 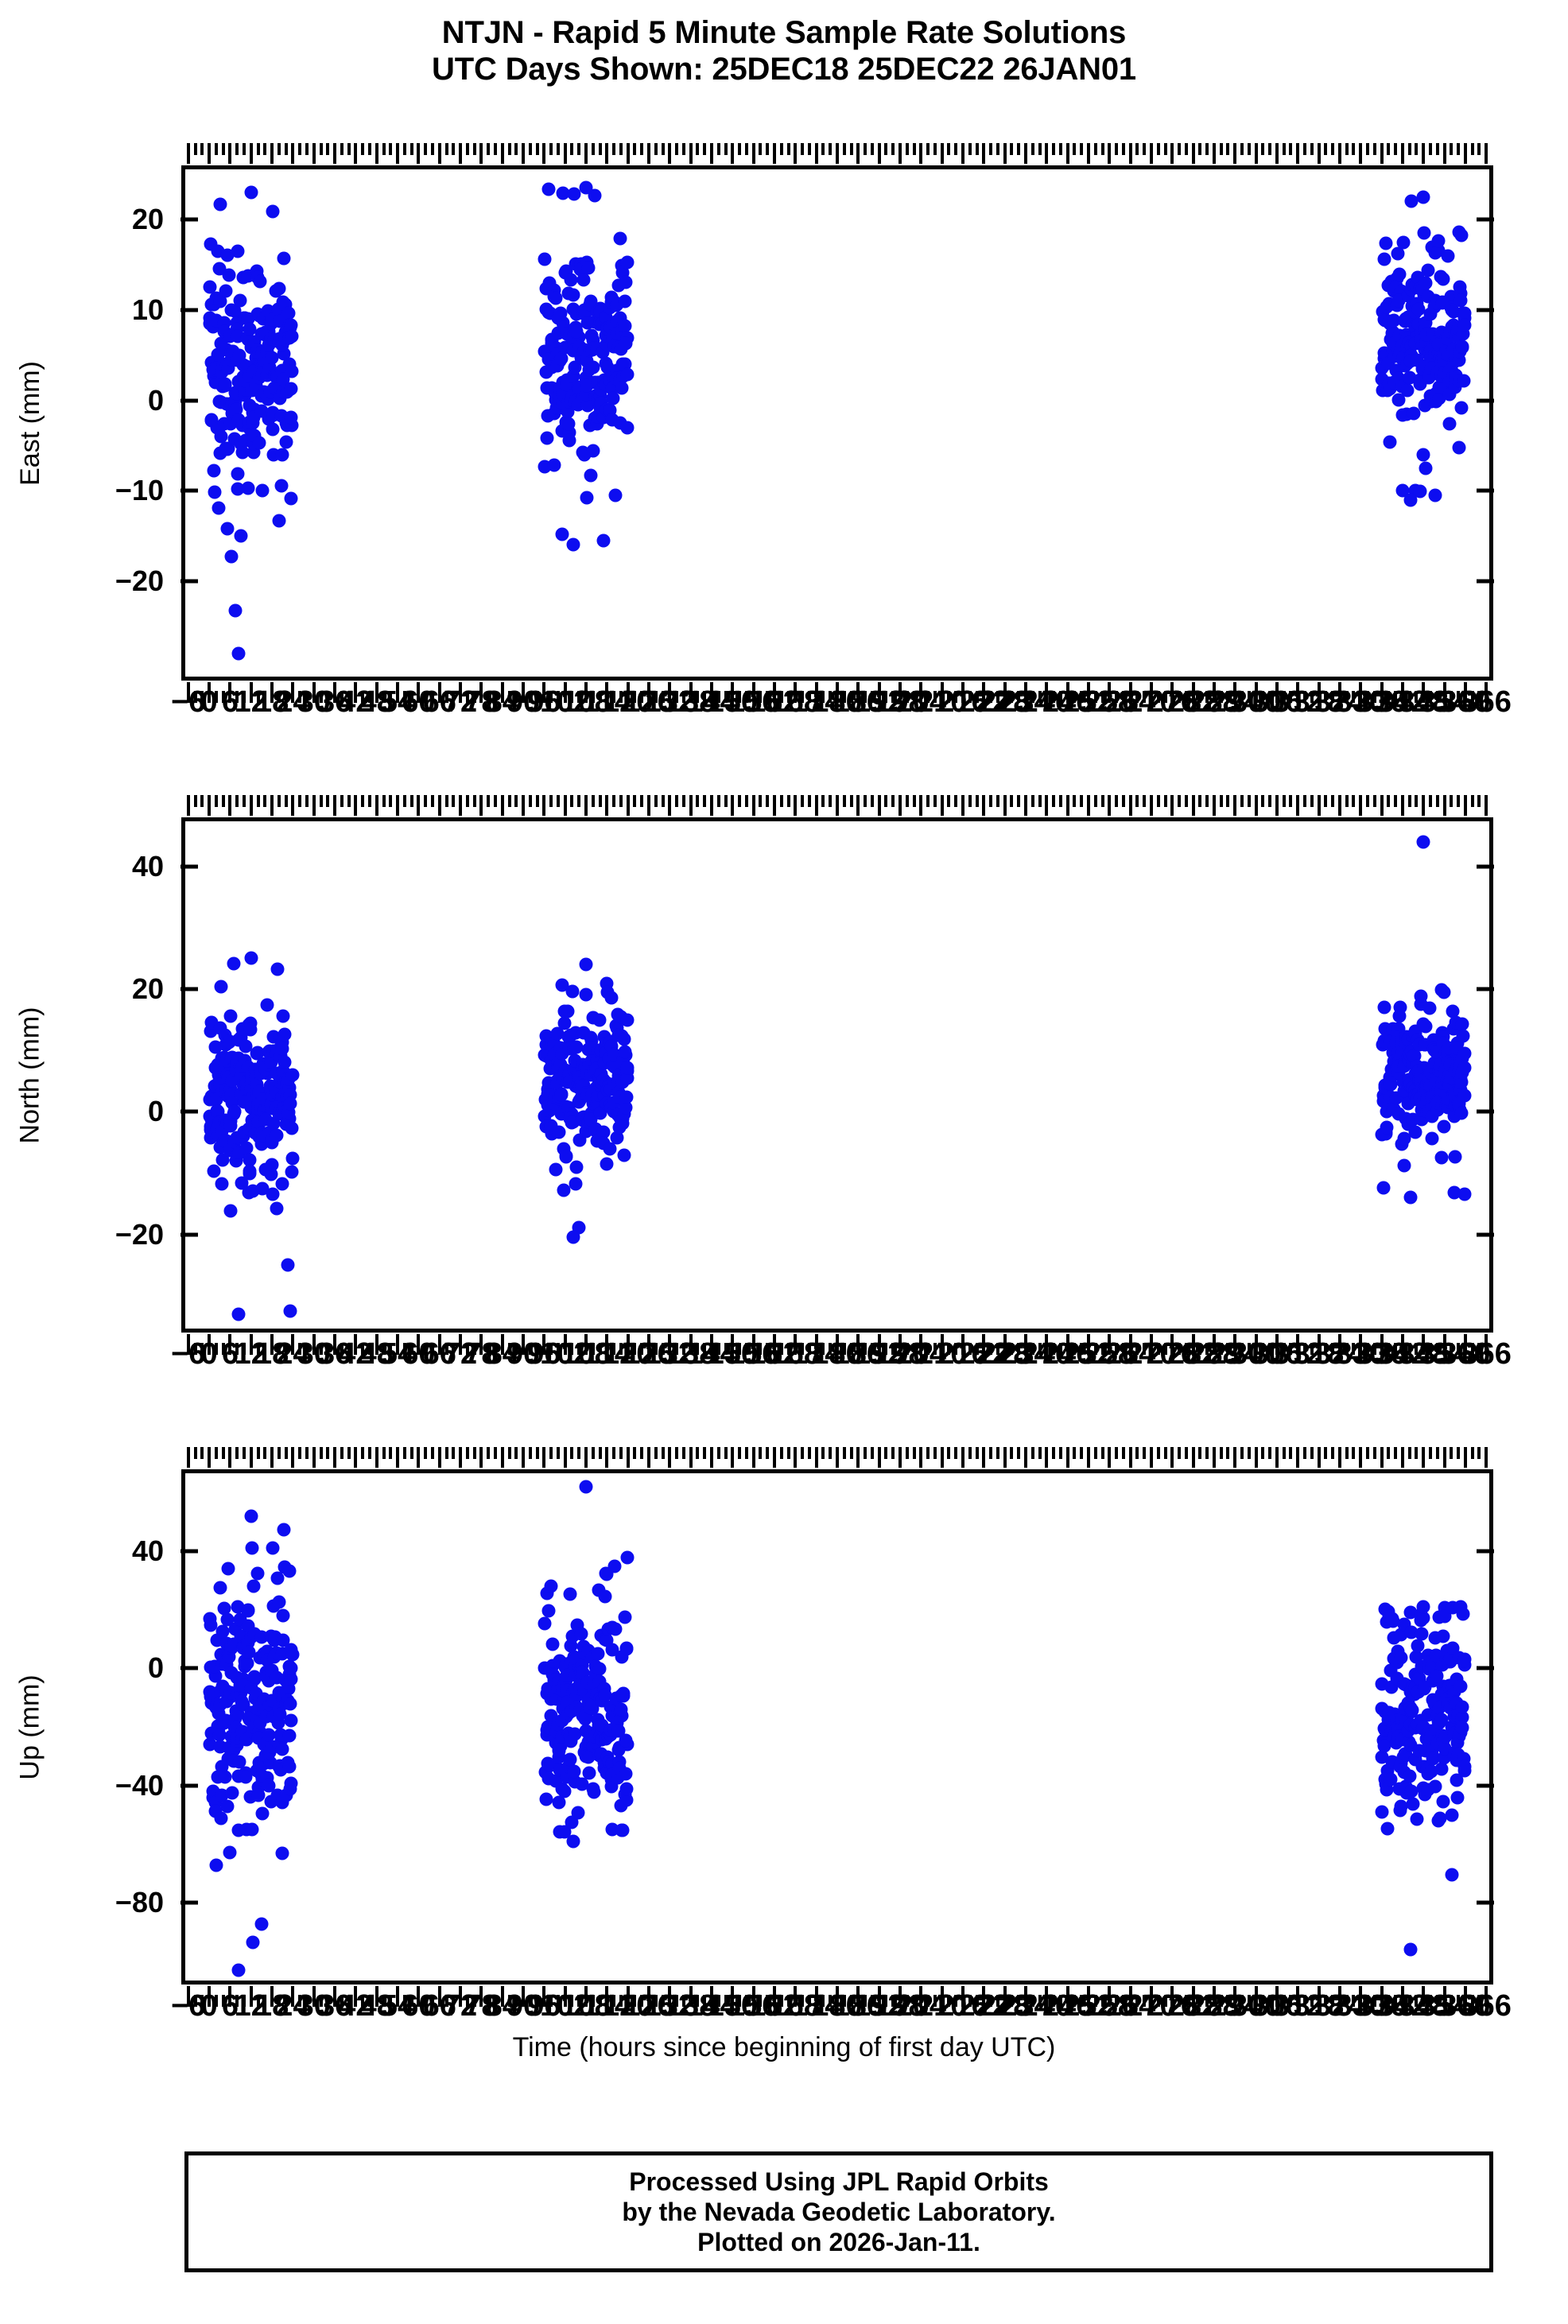 What do you see at coordinates (189, 310) in the screenshot?
I see `ytick-mark` at bounding box center [189, 310].